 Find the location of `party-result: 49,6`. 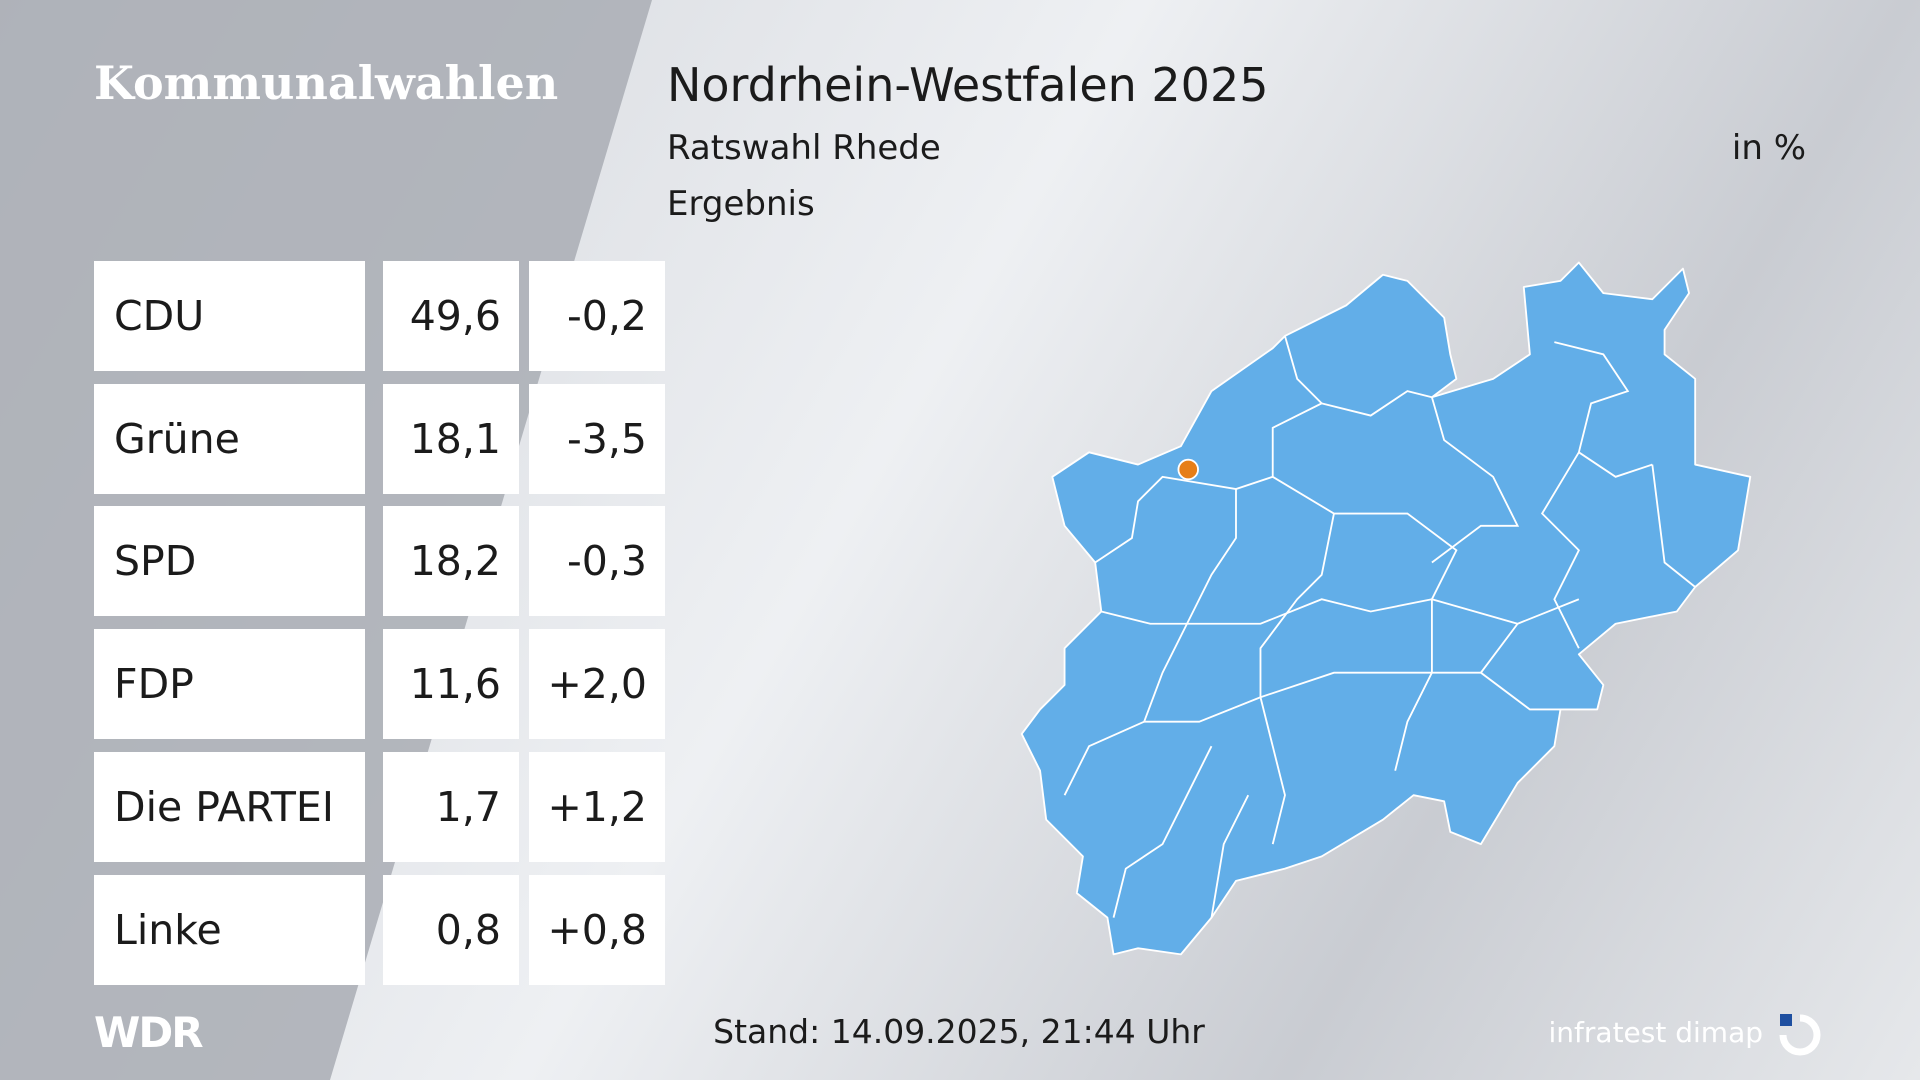

party-result: 49,6 is located at coordinates (451, 316).